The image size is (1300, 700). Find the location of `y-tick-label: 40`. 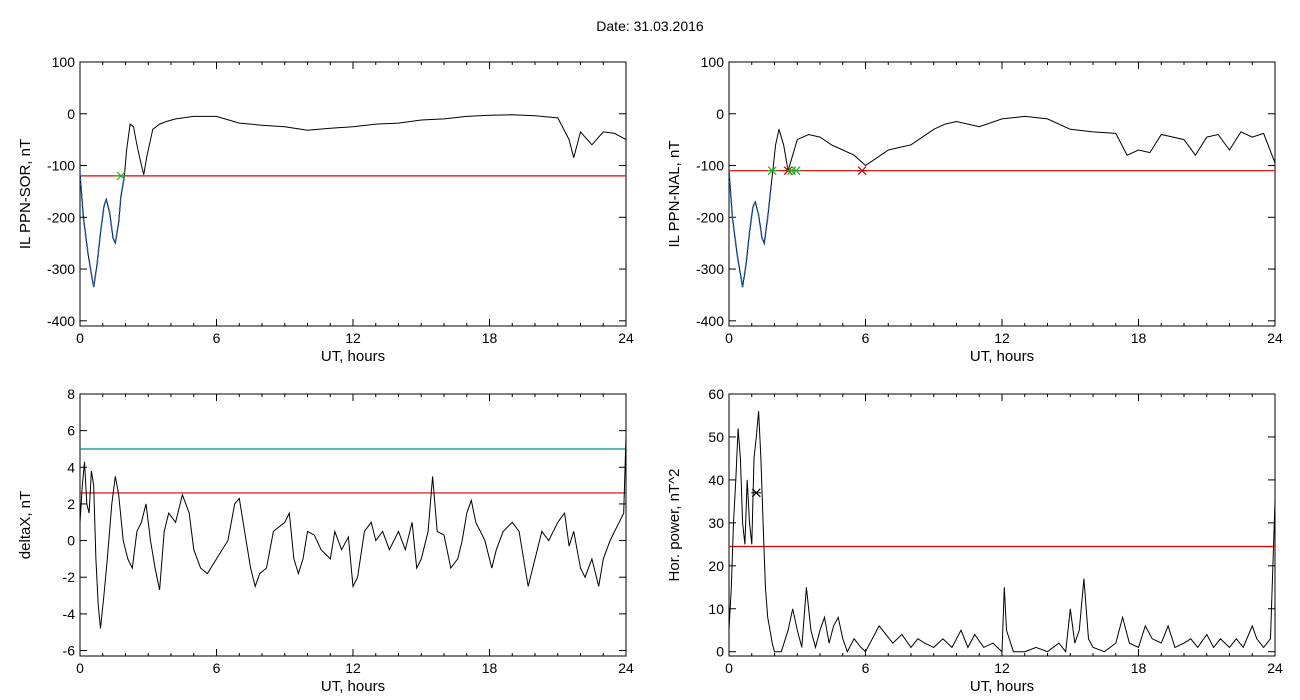

y-tick-label: 40 is located at coordinates (716, 480).